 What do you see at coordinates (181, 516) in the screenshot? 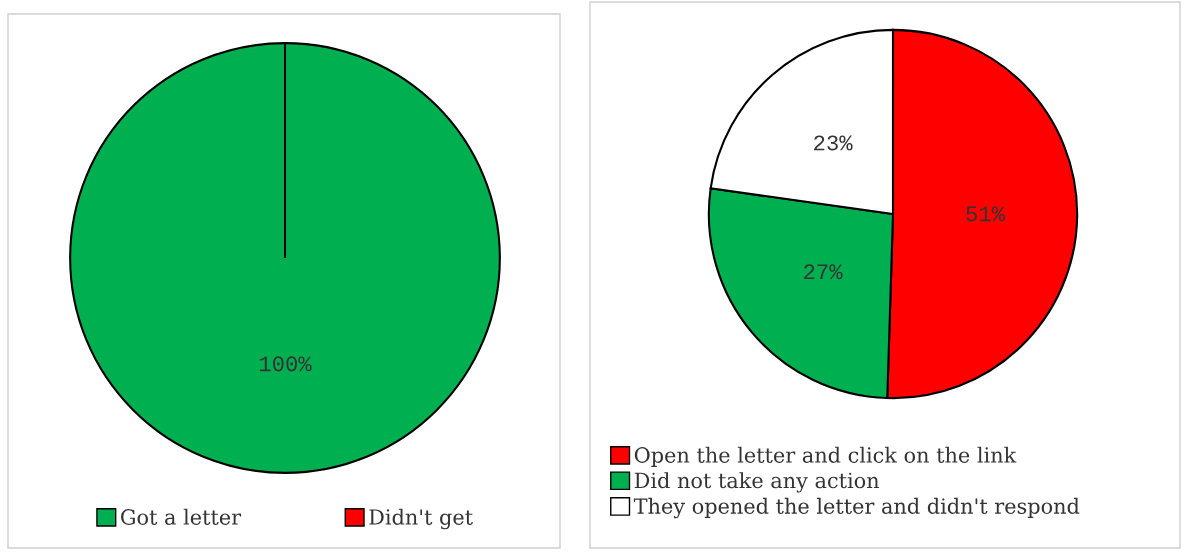
I see `legend-label: Got a letter` at bounding box center [181, 516].